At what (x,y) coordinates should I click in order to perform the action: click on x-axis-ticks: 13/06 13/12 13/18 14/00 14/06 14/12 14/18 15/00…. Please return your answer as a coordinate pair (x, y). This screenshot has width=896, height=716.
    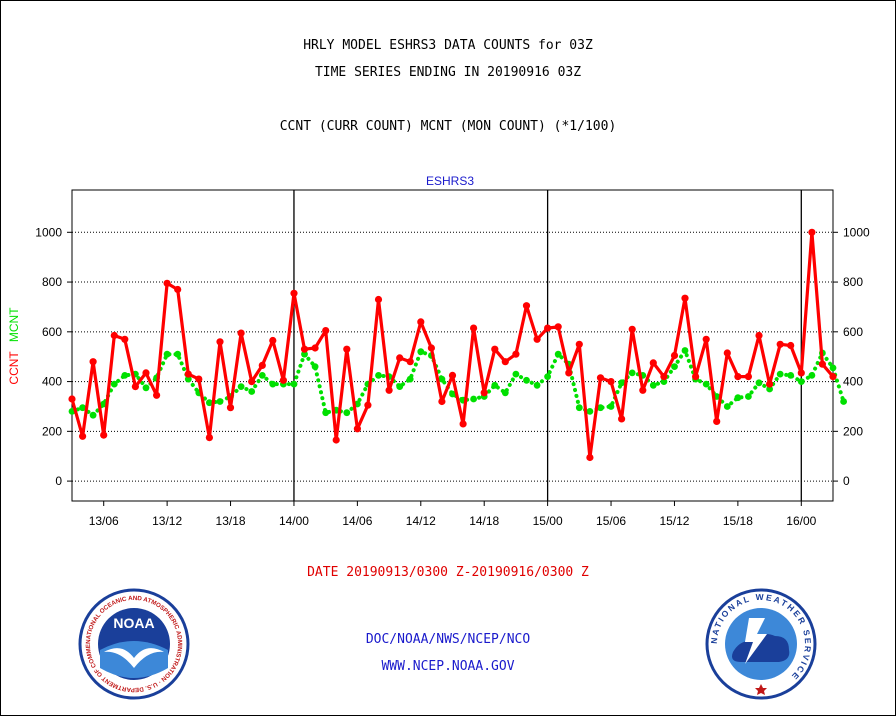
    Looking at the image, I should click on (453, 514).